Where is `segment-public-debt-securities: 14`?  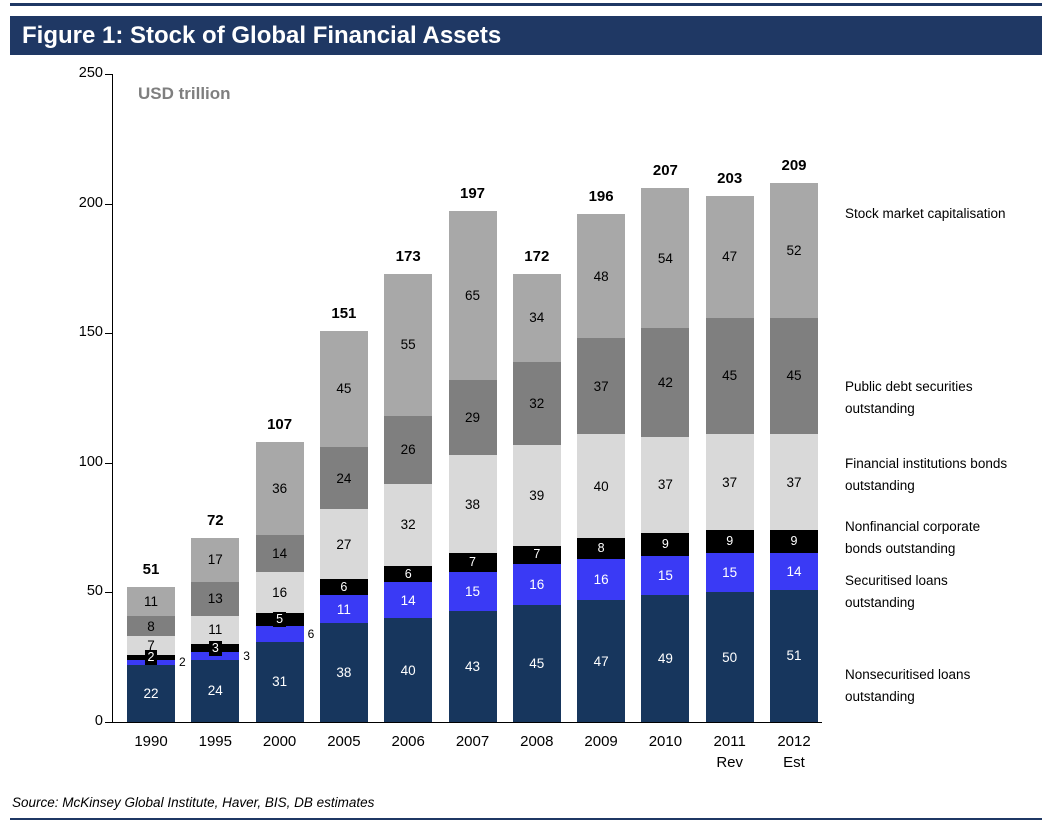 segment-public-debt-securities: 14 is located at coordinates (279, 553).